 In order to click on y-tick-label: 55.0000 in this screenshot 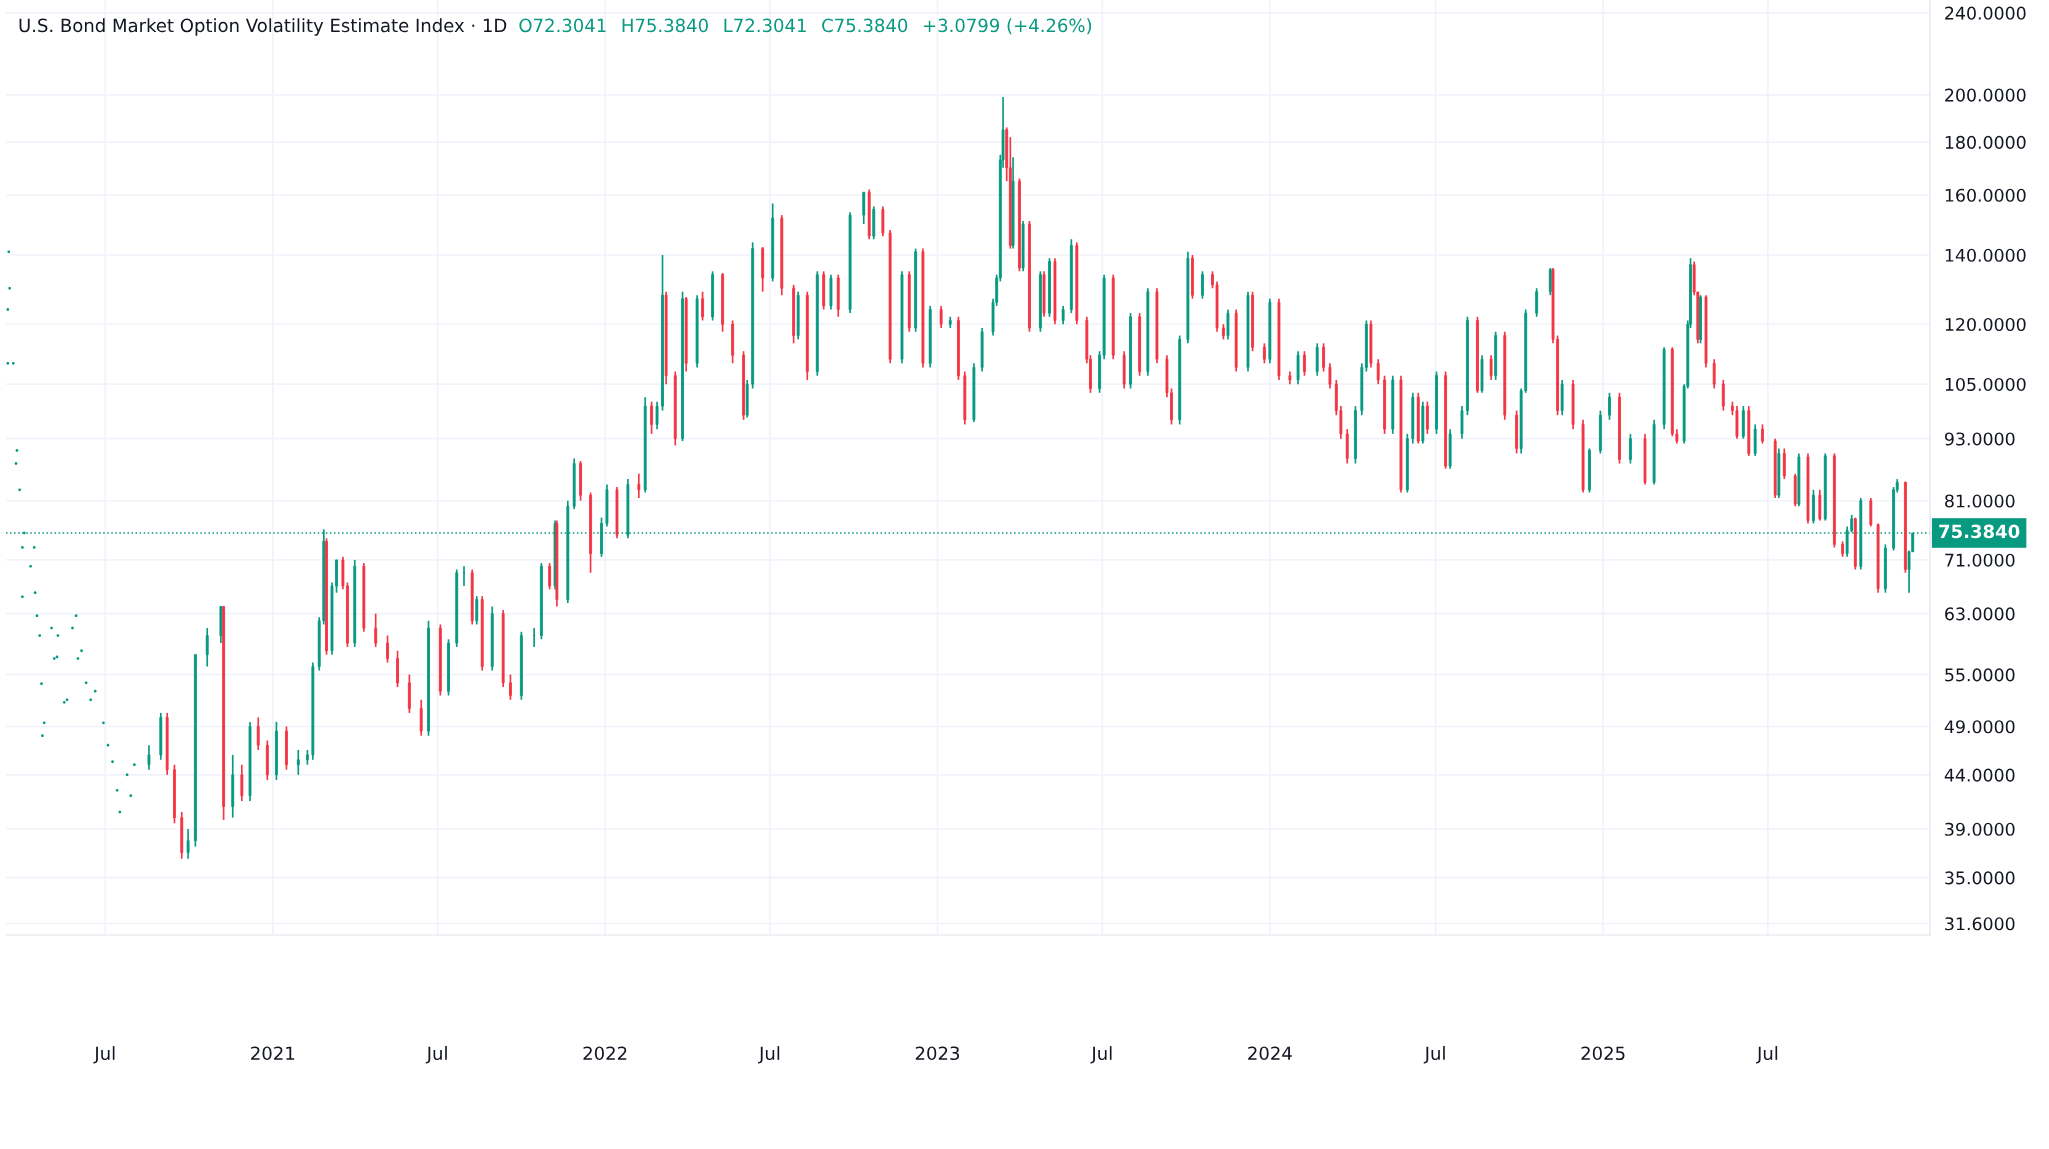, I will do `click(1980, 675)`.